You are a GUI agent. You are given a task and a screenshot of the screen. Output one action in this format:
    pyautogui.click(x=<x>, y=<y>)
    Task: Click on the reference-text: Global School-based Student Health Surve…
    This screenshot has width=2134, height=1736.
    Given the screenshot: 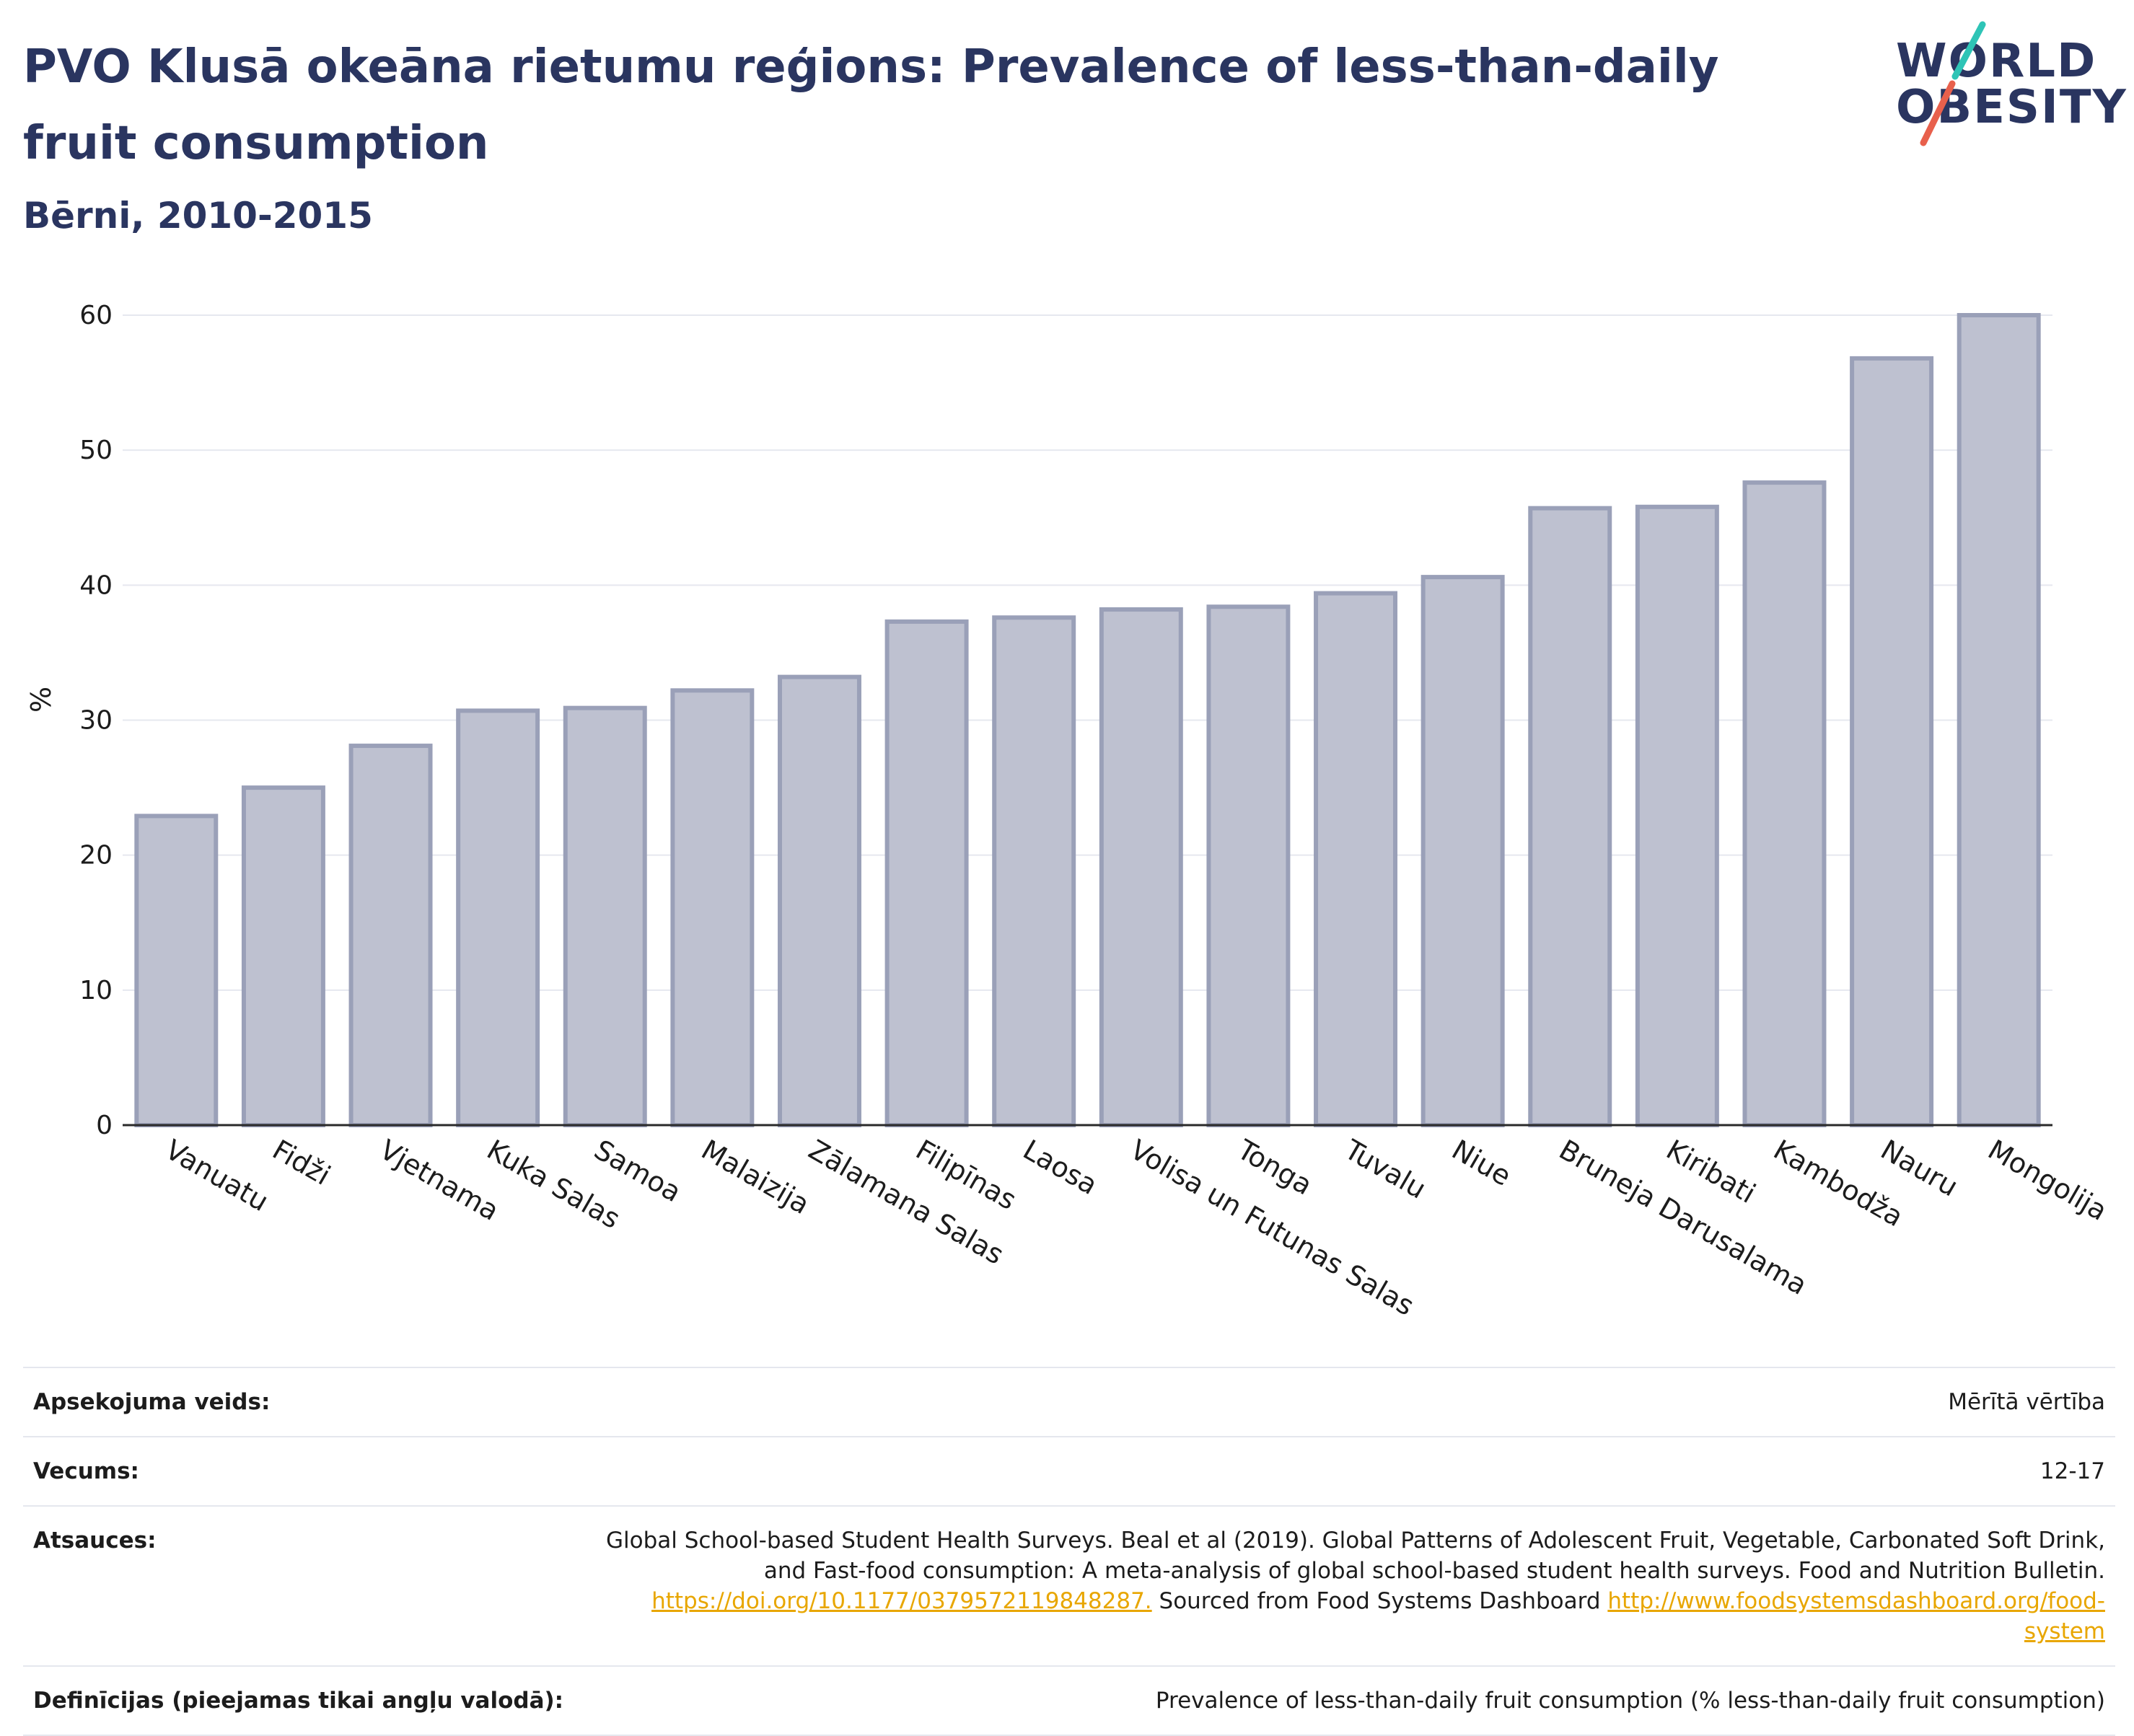 What is the action you would take?
    pyautogui.click(x=1355, y=1556)
    